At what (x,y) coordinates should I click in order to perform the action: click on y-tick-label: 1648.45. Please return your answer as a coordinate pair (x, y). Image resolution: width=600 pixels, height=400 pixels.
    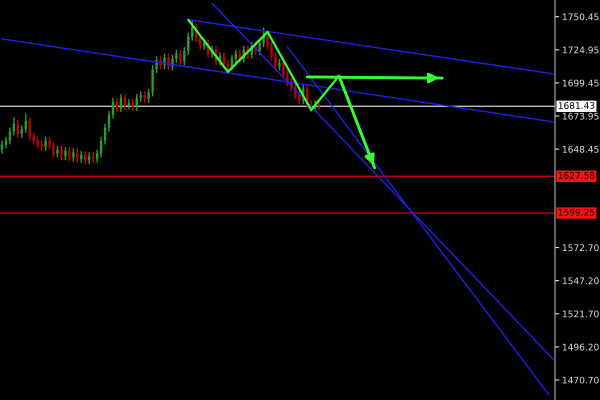
    Looking at the image, I should click on (580, 149).